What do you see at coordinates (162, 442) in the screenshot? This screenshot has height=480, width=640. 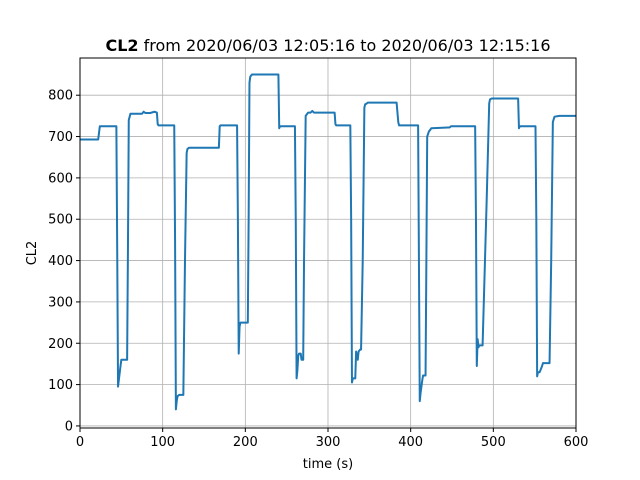 I see `x-tick-label: 100` at bounding box center [162, 442].